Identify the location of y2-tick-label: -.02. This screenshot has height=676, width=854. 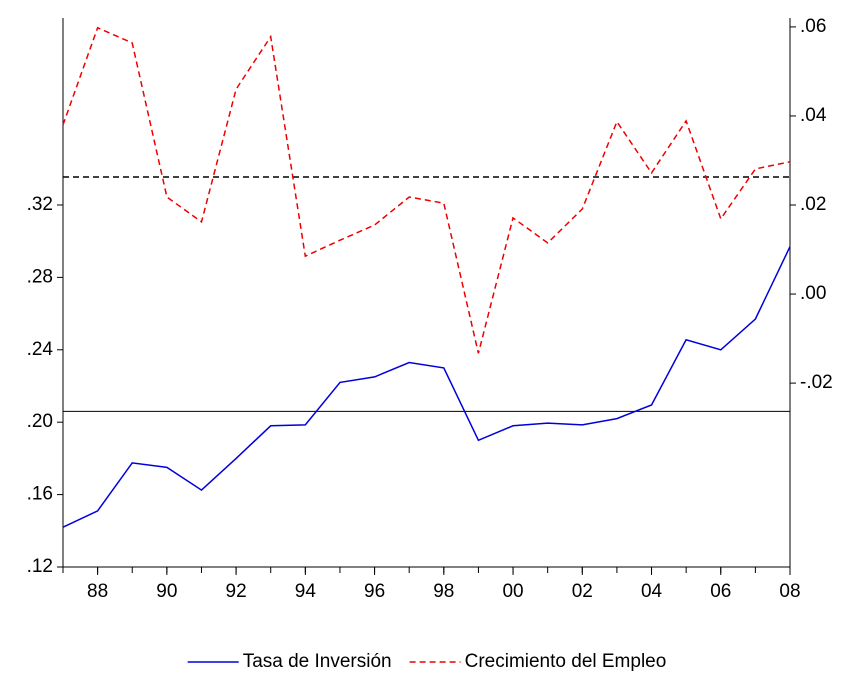
(816, 382).